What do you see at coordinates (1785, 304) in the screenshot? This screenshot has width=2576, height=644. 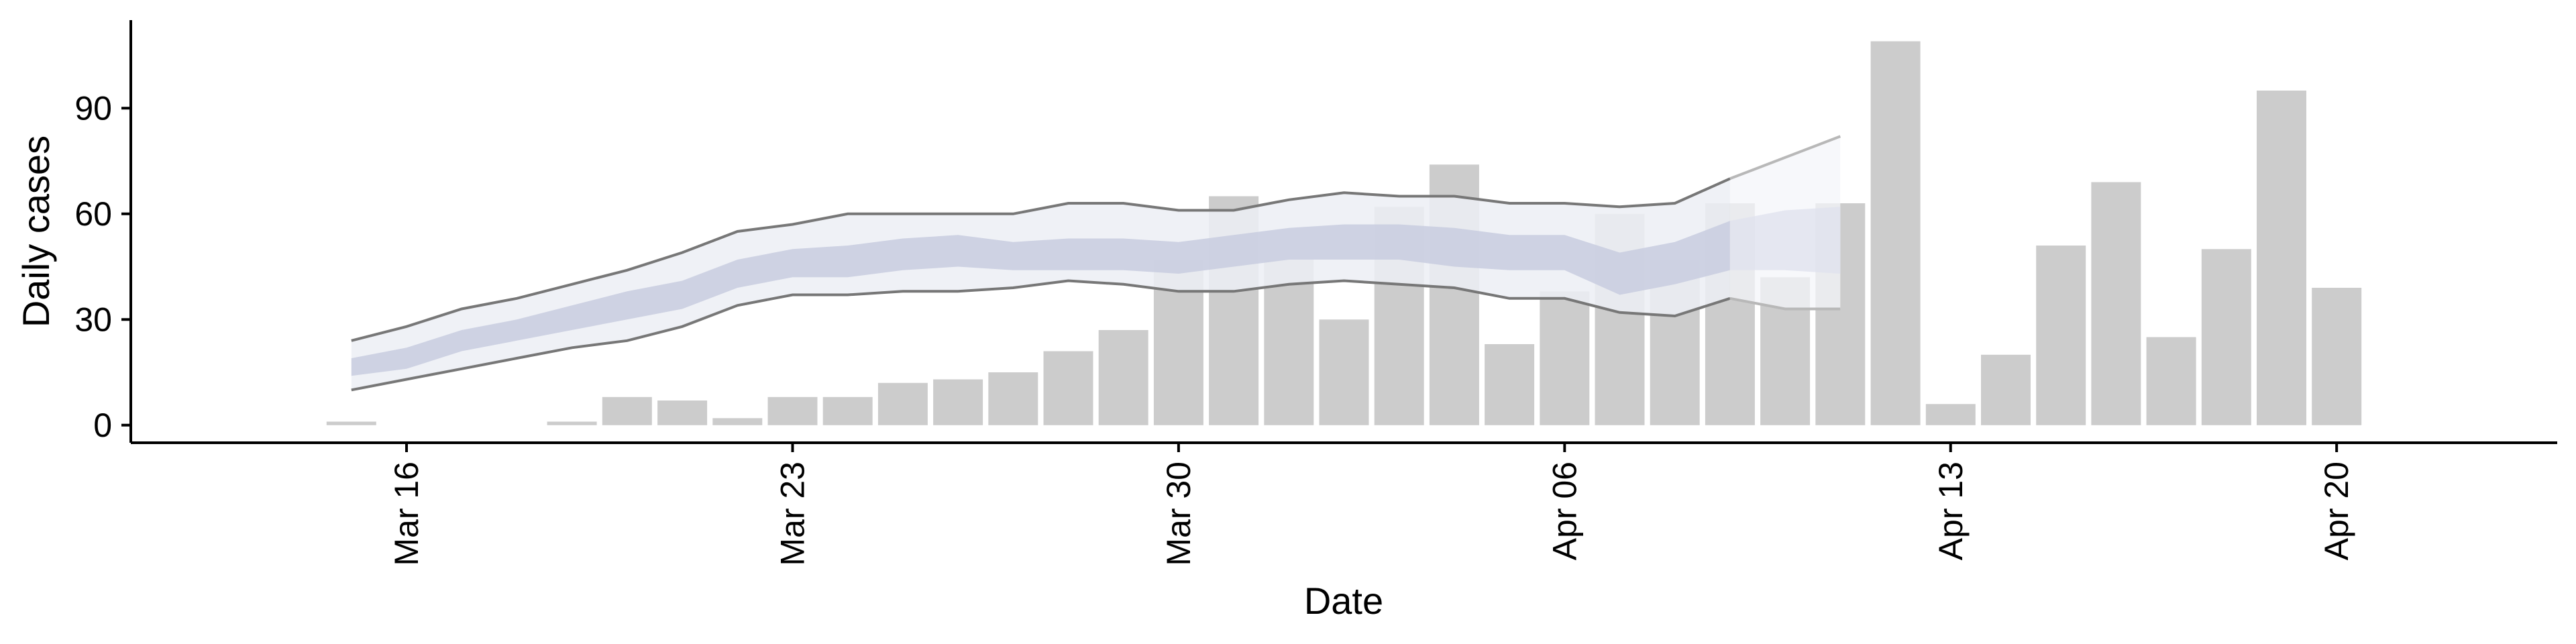 I see `forecast-lower-line` at bounding box center [1785, 304].